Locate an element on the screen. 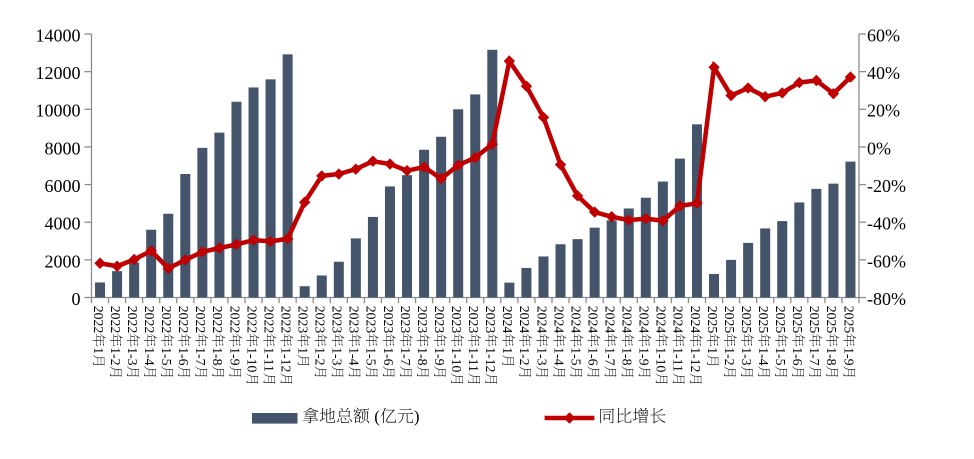  svg-text: -20% is located at coordinates (886, 186).